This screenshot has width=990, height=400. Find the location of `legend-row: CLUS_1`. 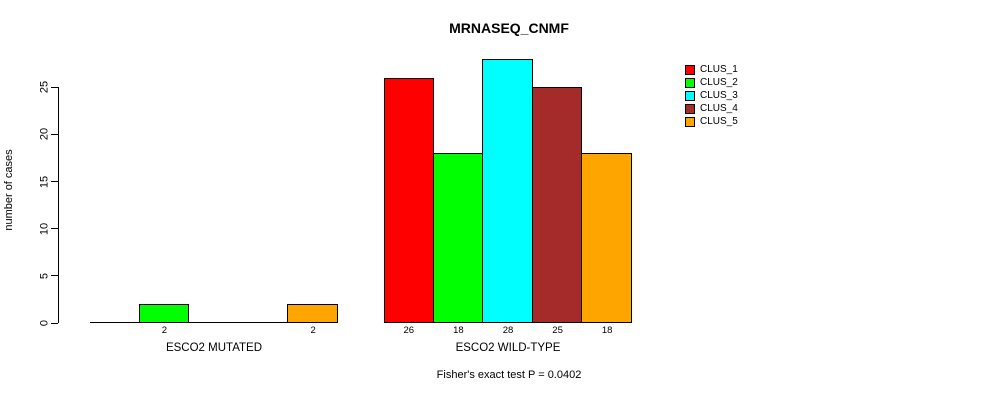

legend-row: CLUS_1 is located at coordinates (711, 70).